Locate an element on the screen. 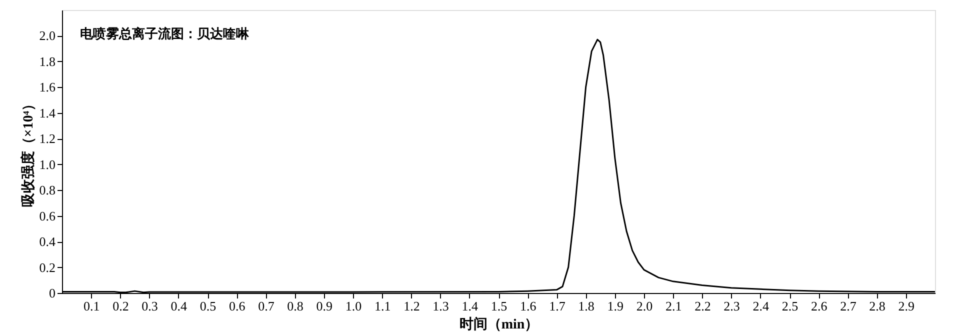  x-tick-label: 2.1 is located at coordinates (673, 306).